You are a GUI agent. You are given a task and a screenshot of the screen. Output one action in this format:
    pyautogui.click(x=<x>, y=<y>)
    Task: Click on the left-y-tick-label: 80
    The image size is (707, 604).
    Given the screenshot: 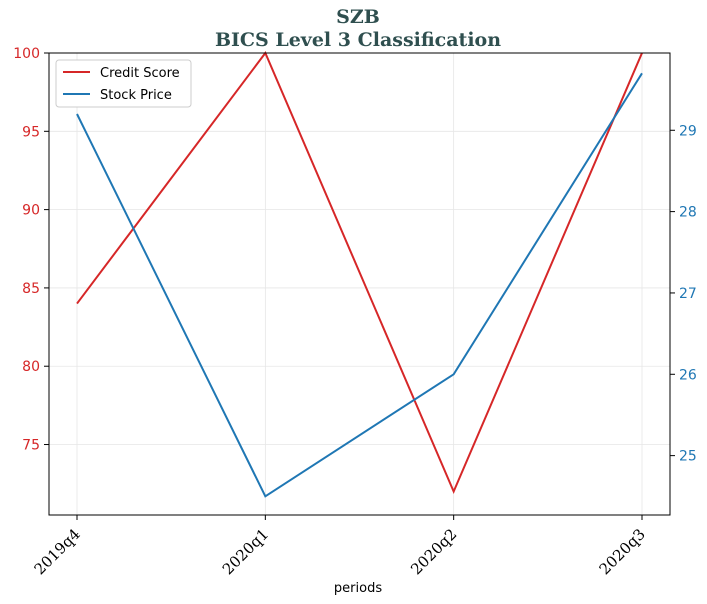 What is the action you would take?
    pyautogui.click(x=31, y=367)
    